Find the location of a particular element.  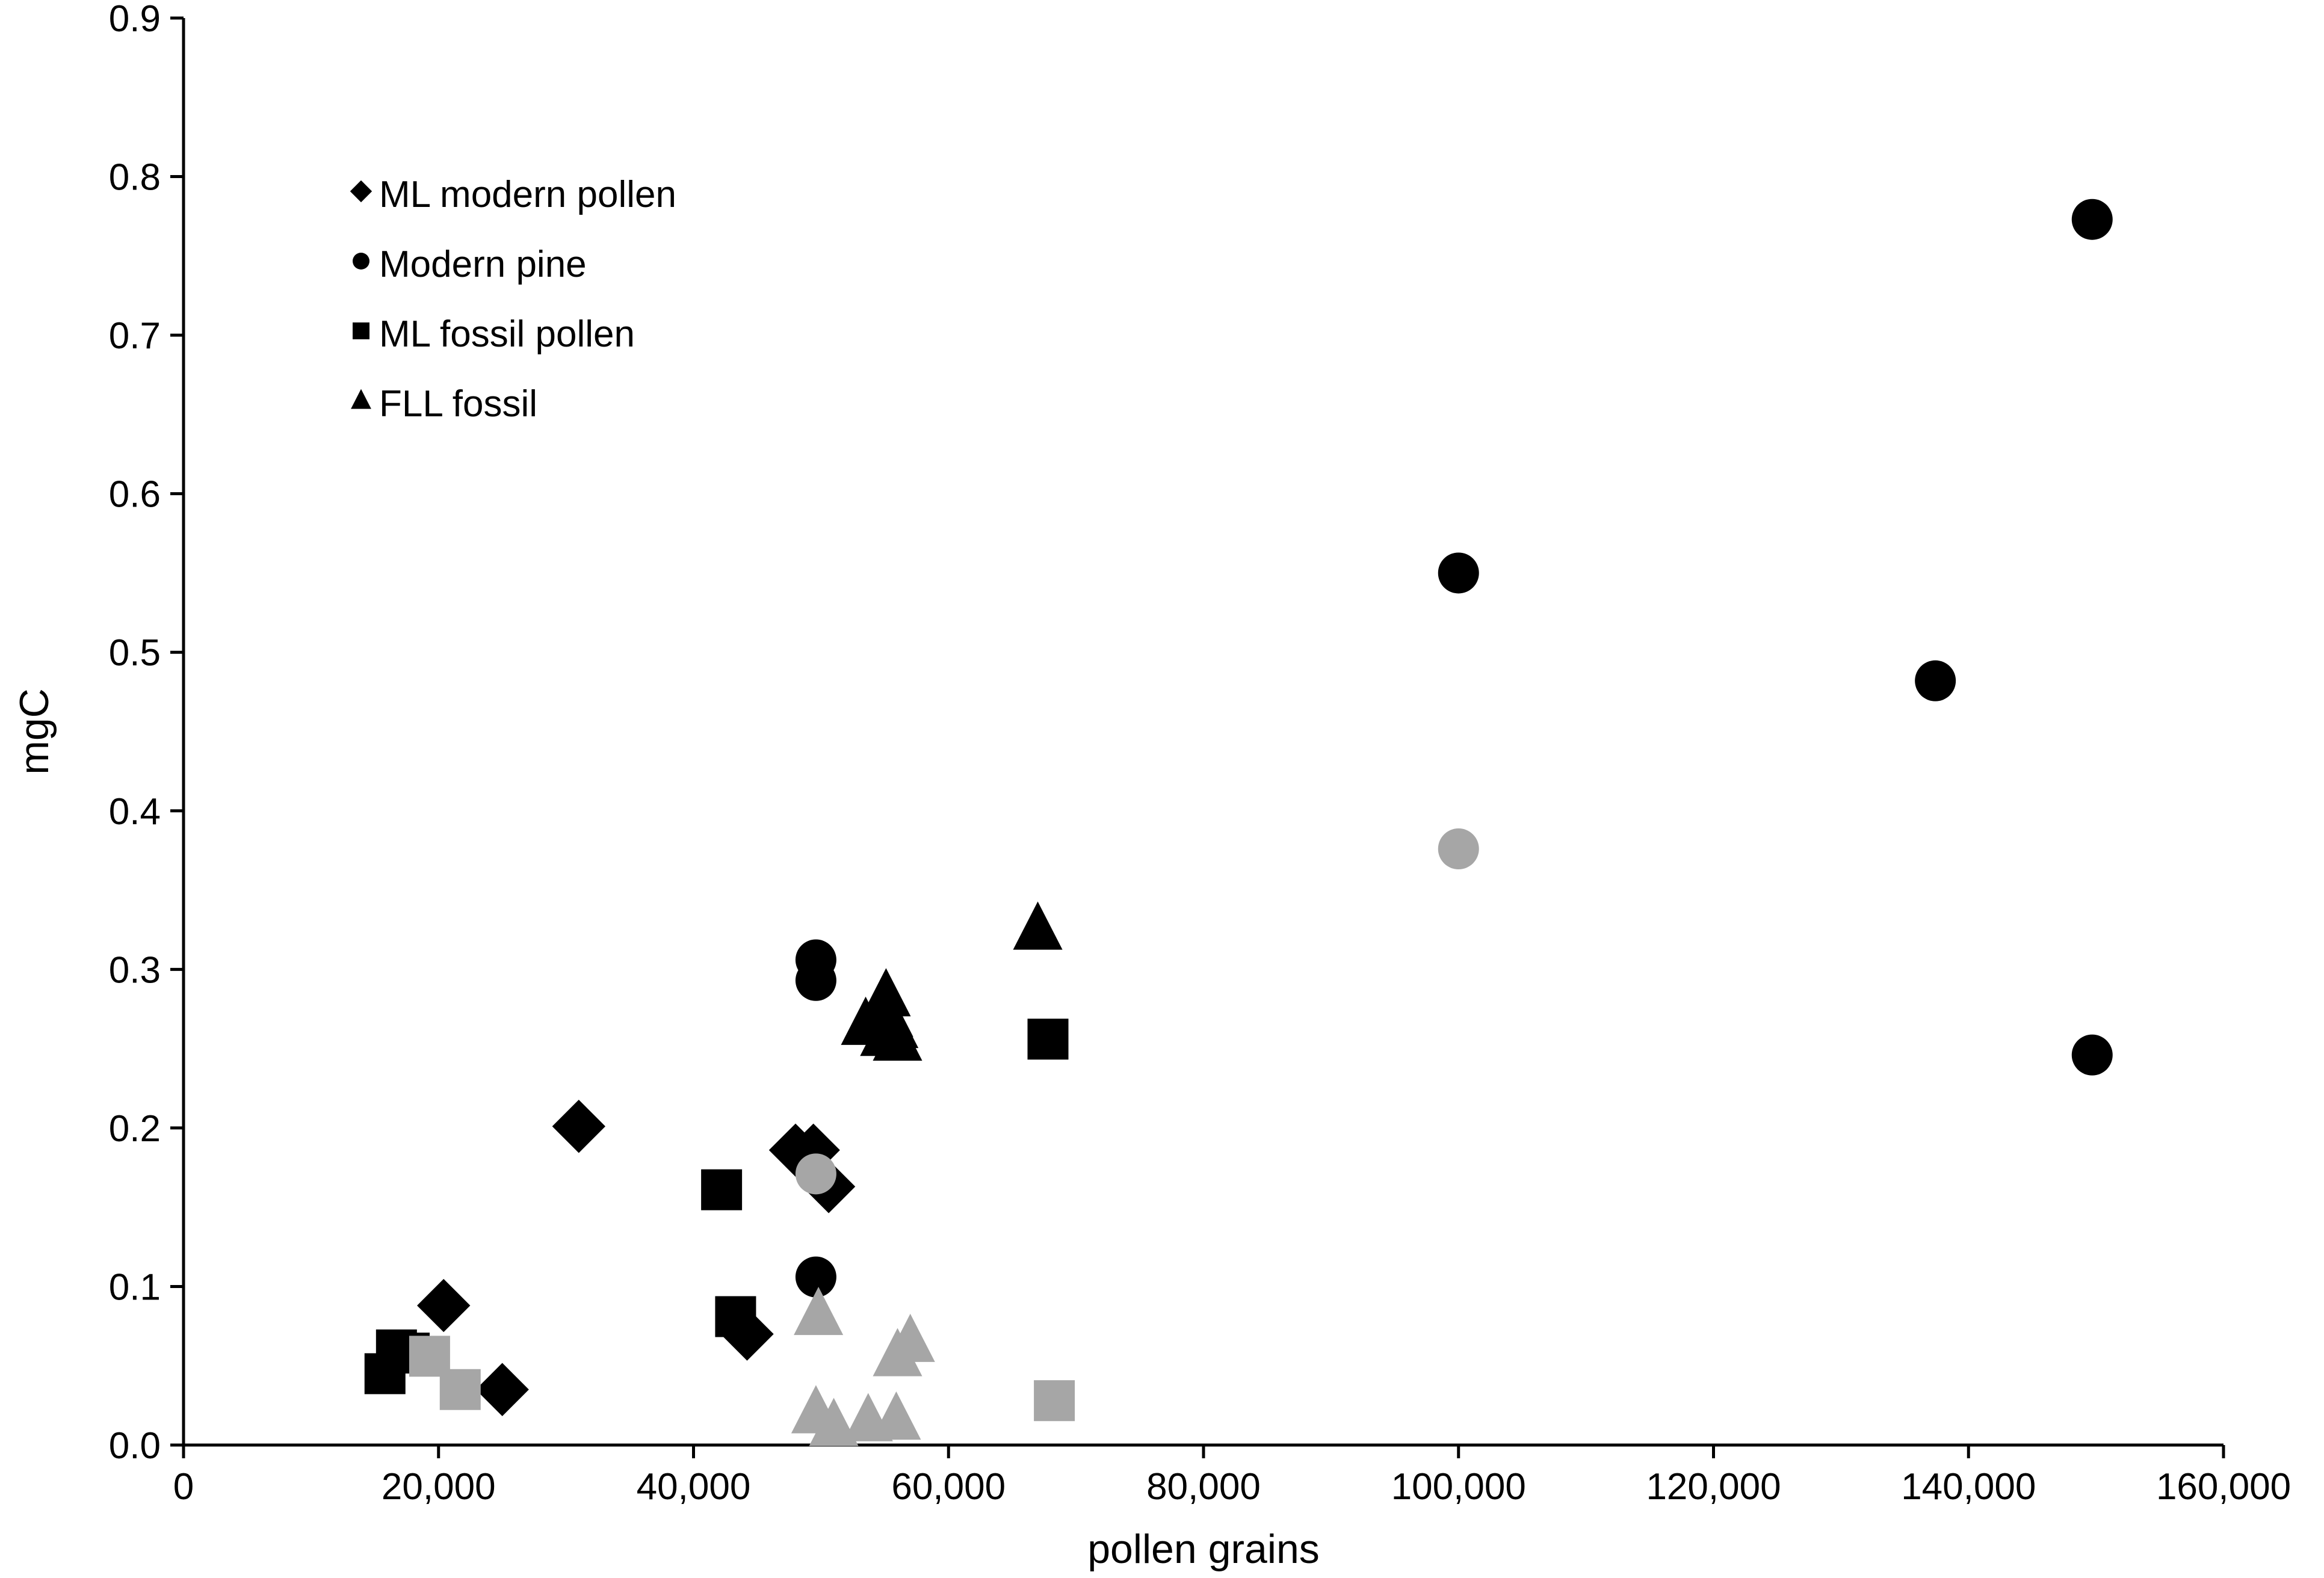

x-tick-label: 160,000 is located at coordinates (2223, 1487).